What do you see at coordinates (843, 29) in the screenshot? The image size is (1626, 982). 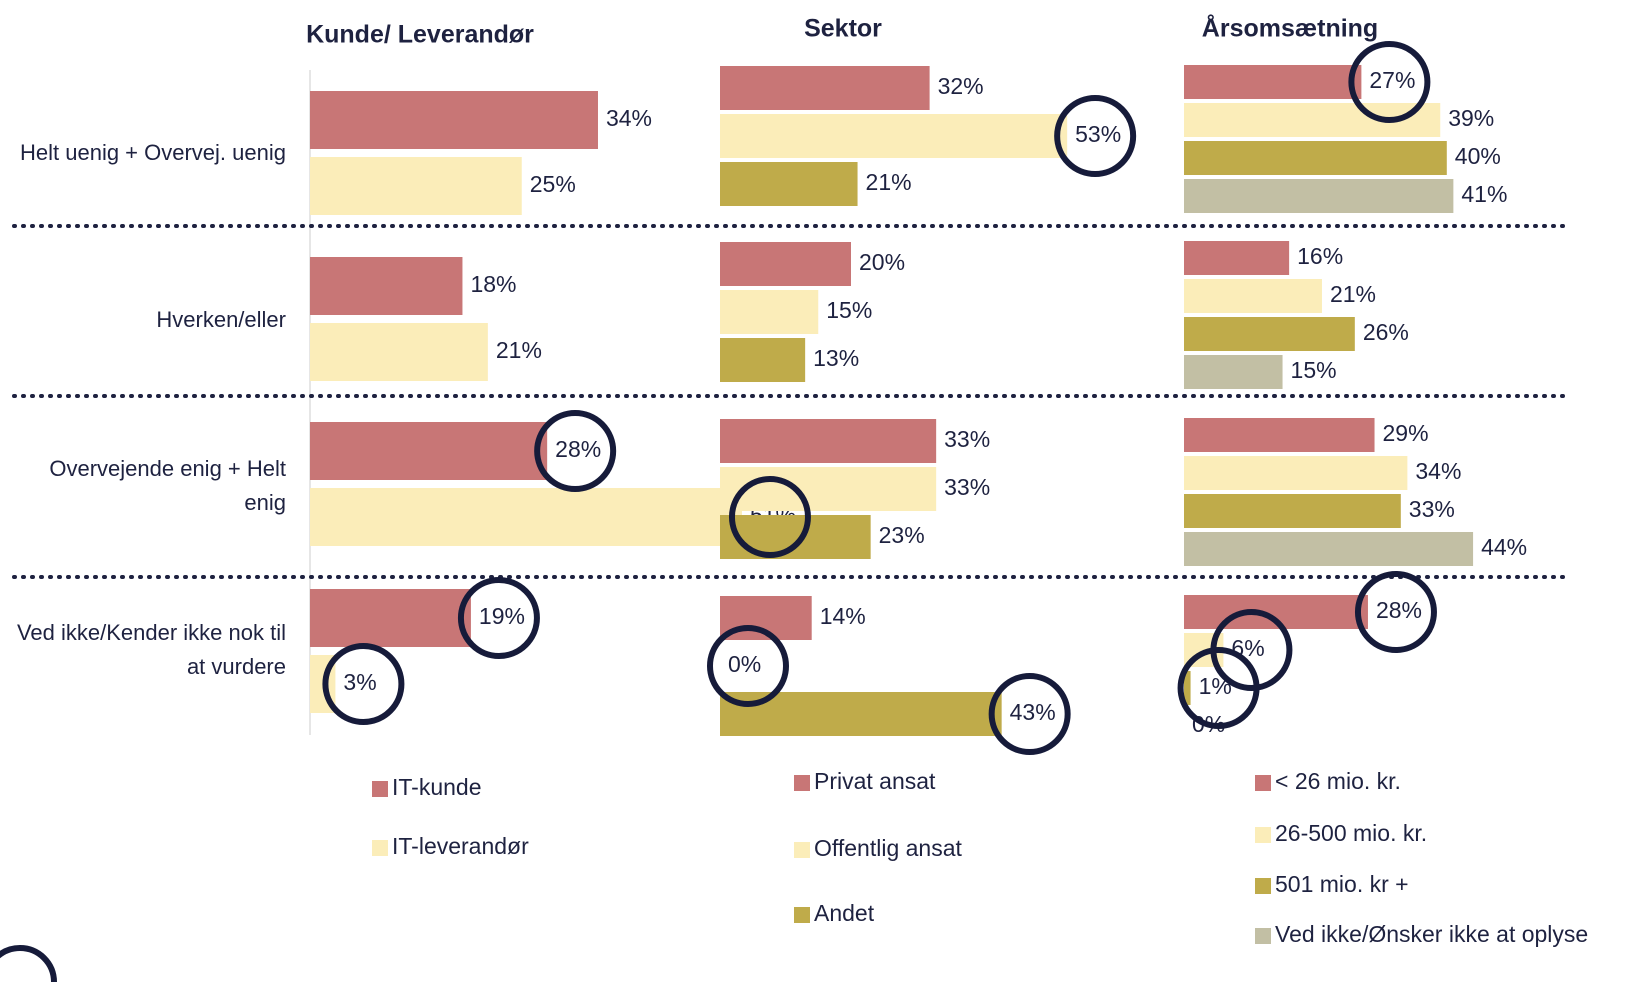 I see `panel-title: Sektor` at bounding box center [843, 29].